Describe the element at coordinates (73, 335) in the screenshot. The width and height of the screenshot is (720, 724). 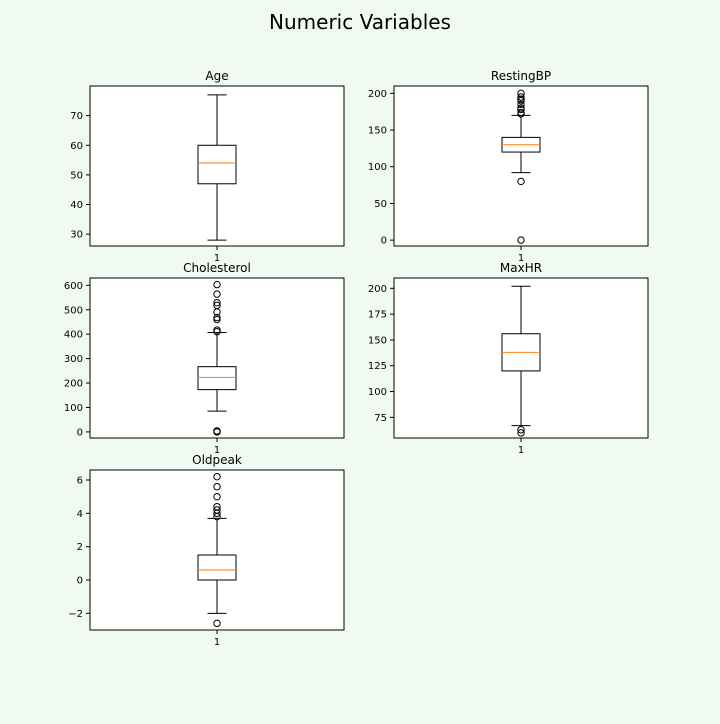
I see `y-tick-label: 400` at that location.